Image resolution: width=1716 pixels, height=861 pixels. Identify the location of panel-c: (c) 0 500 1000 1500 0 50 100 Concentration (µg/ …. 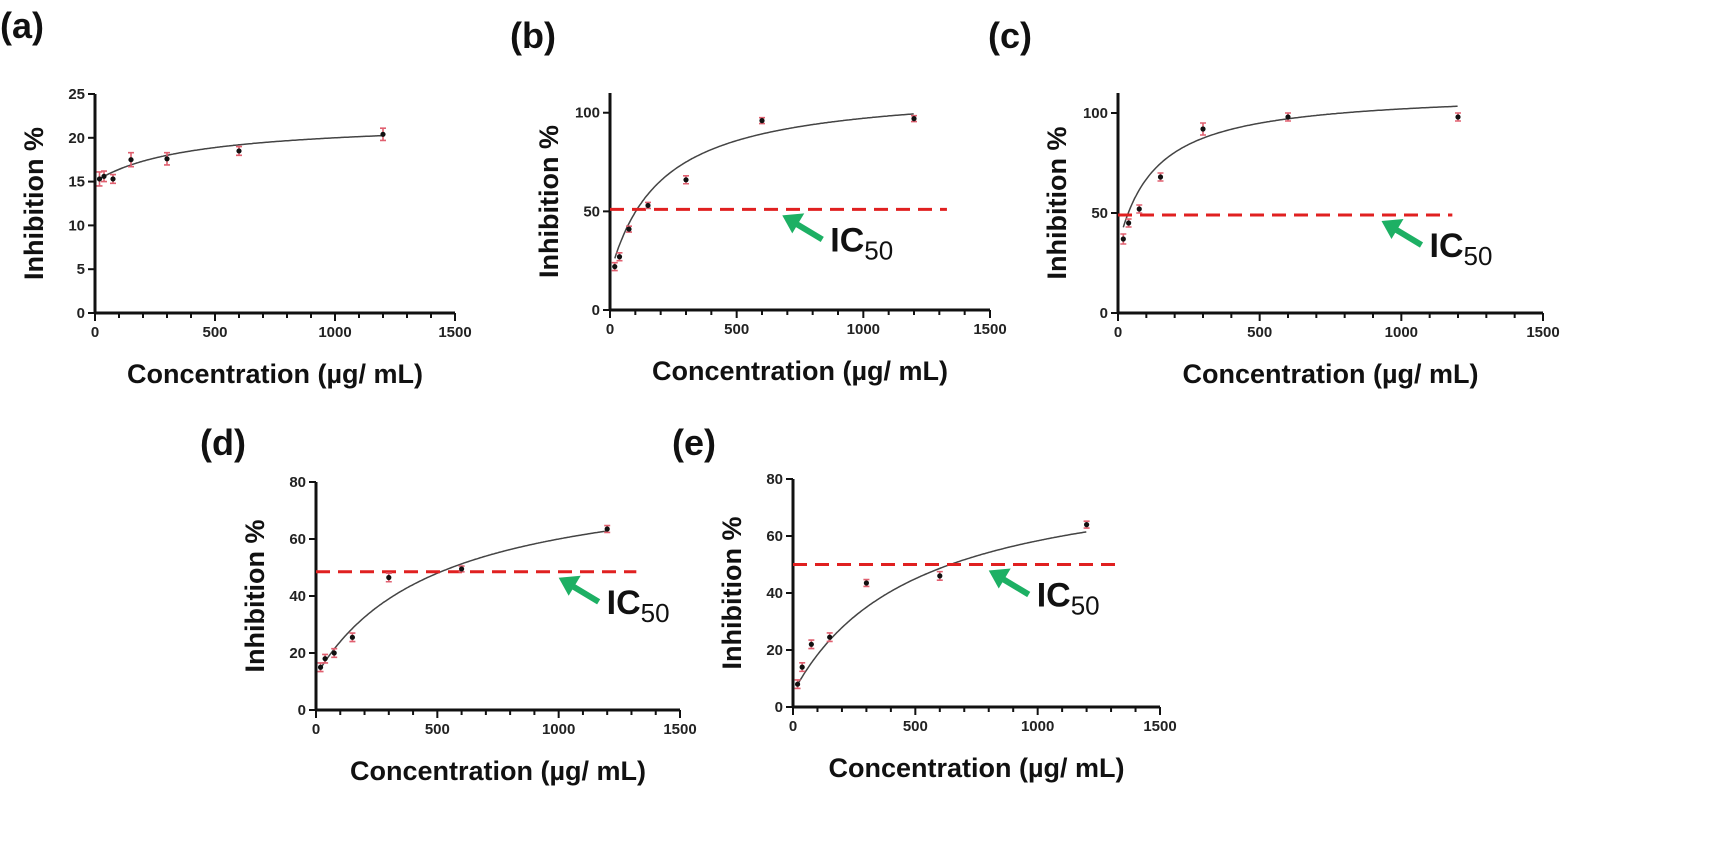
(1274, 202).